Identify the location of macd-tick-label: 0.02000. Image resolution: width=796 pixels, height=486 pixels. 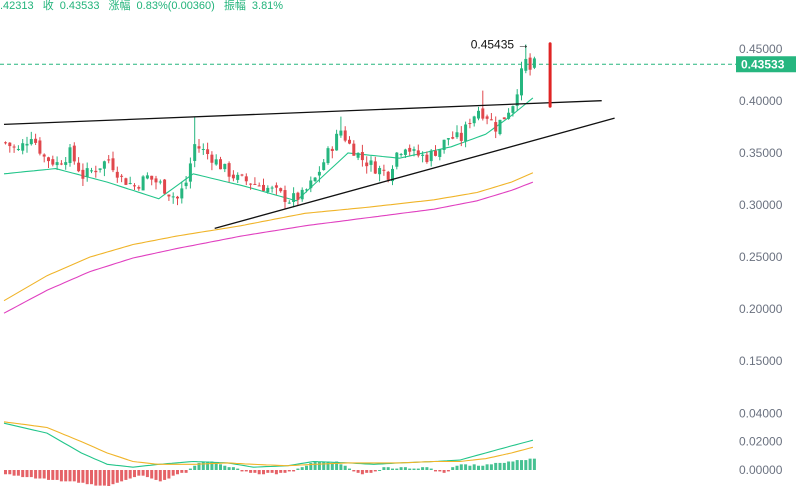
(761, 442).